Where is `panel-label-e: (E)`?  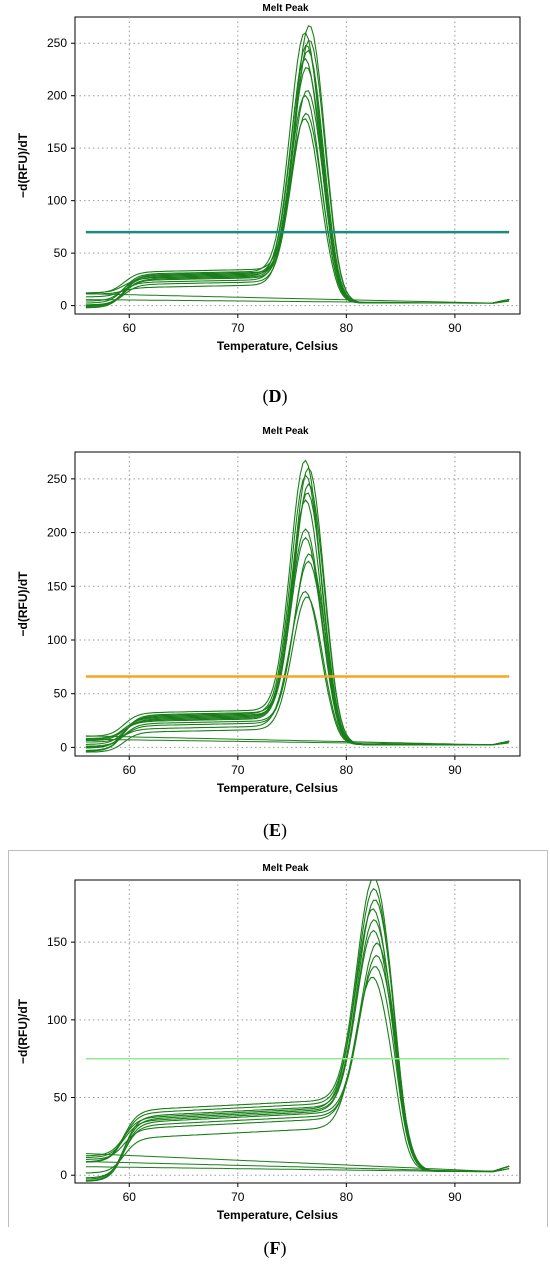
panel-label-e: (E) is located at coordinates (274, 830).